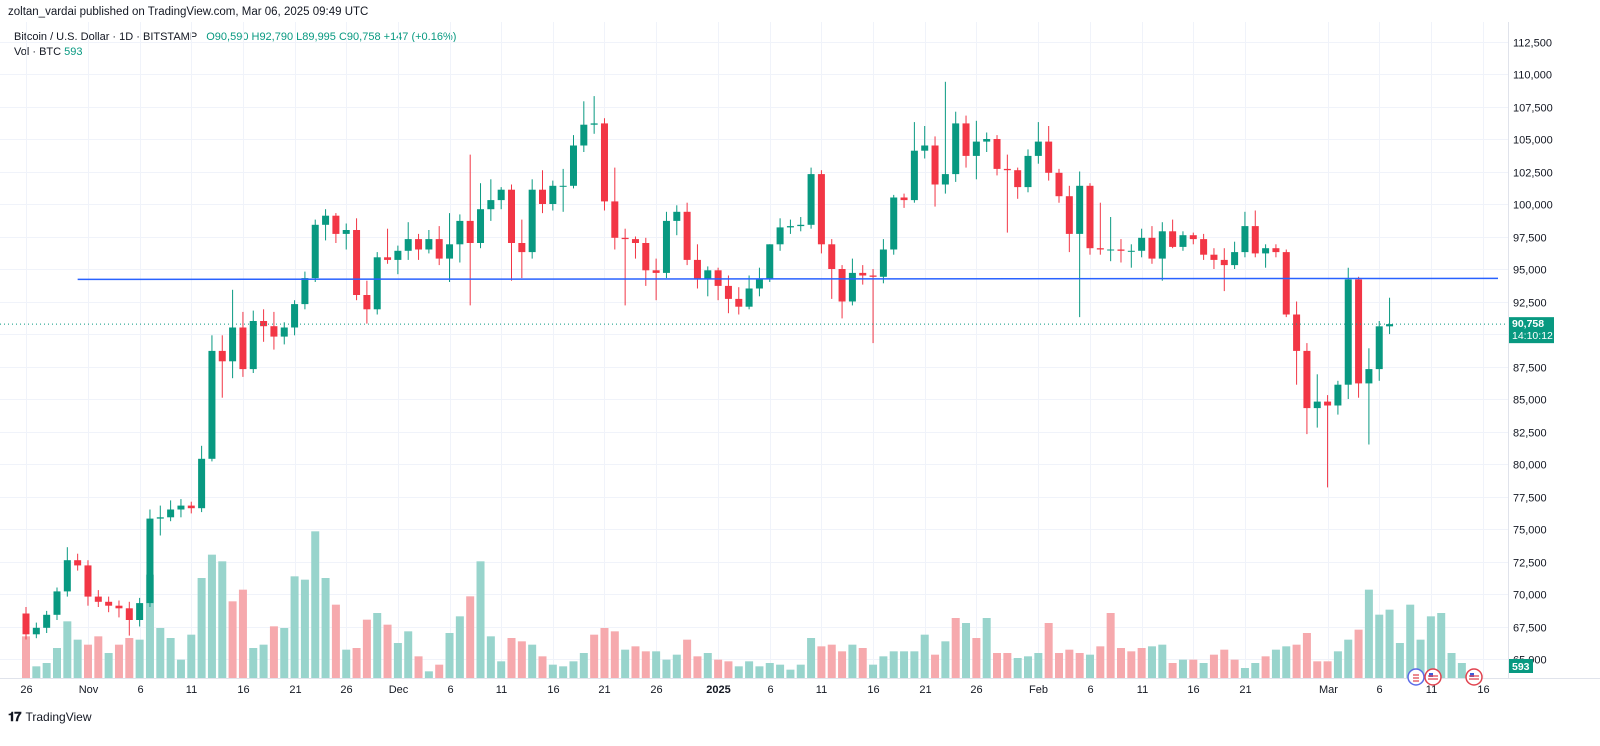  I want to click on footer-brand: TradingView, so click(58, 717).